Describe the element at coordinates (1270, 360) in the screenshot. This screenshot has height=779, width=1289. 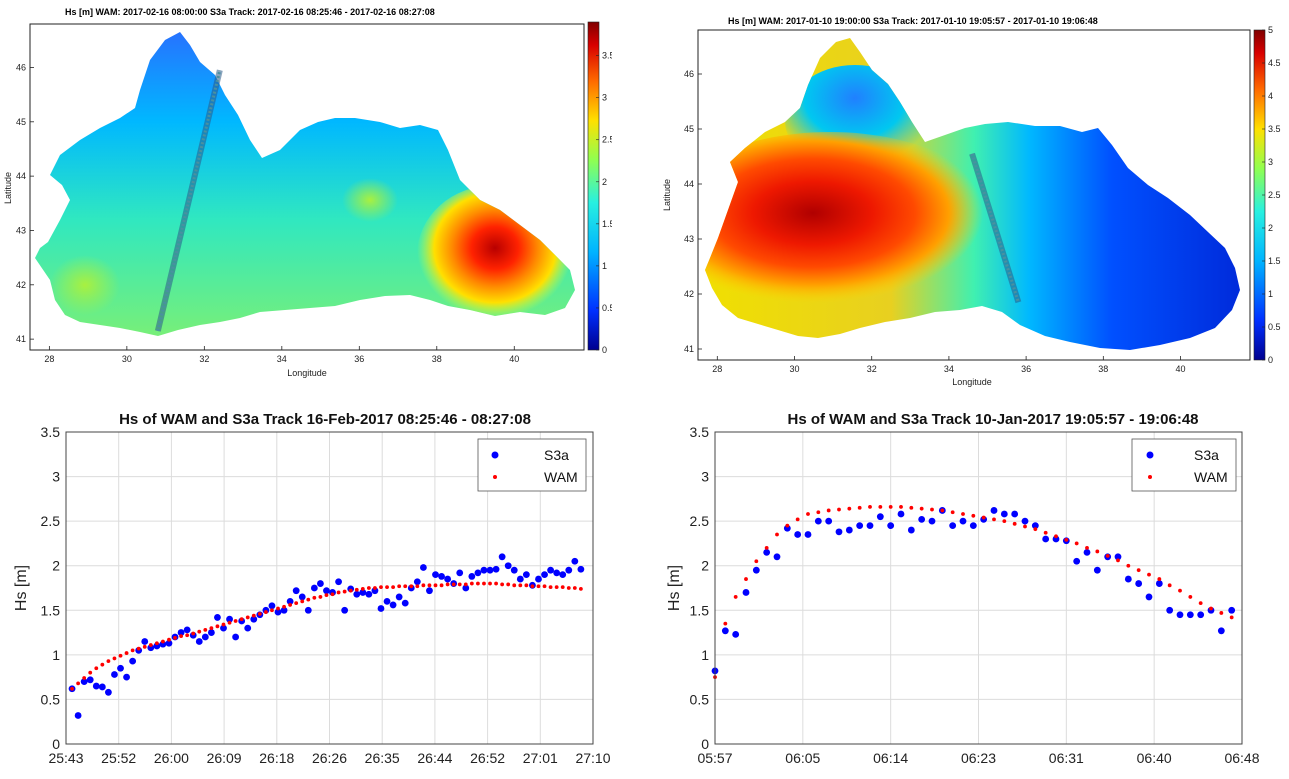
I see `colorbar-tick-label: 0` at that location.